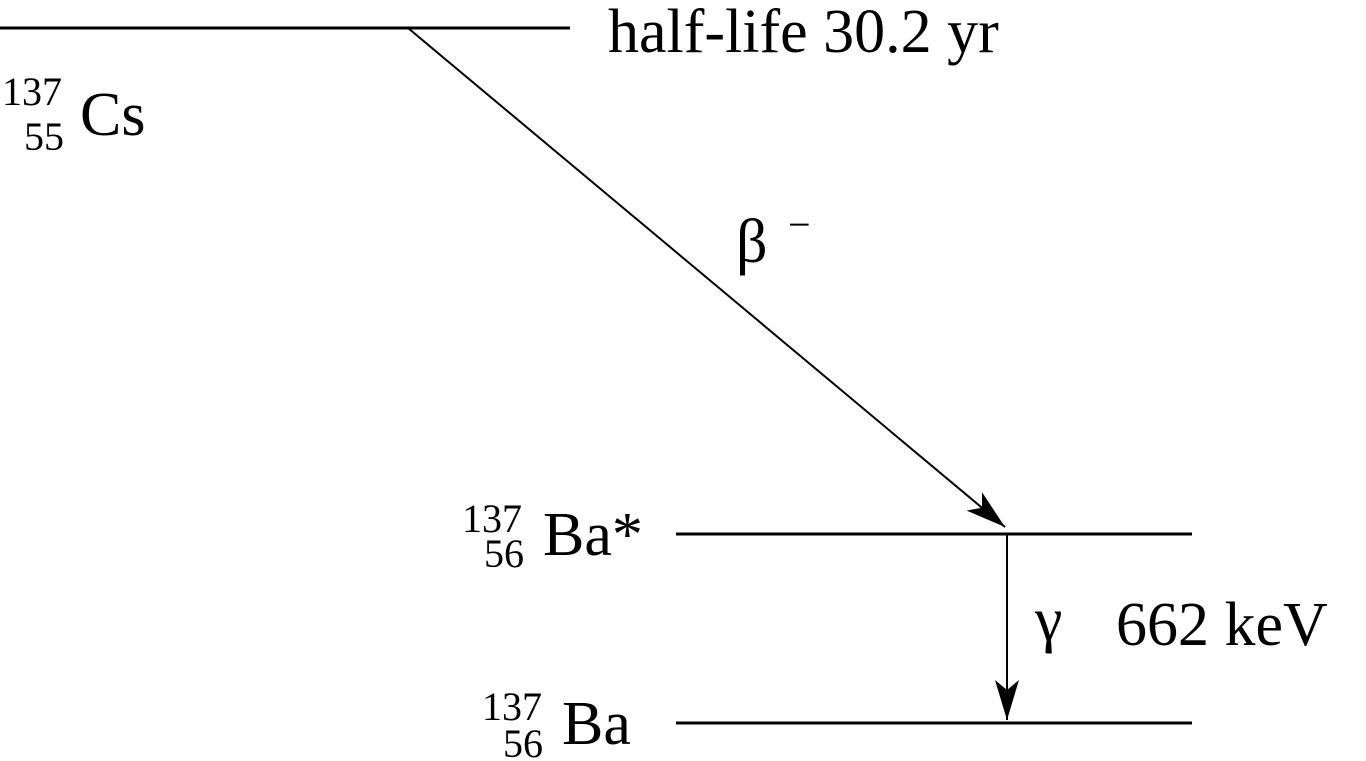 The height and width of the screenshot is (761, 1366). Describe the element at coordinates (1048, 620) in the screenshot. I see `gamma-label: γ` at that location.